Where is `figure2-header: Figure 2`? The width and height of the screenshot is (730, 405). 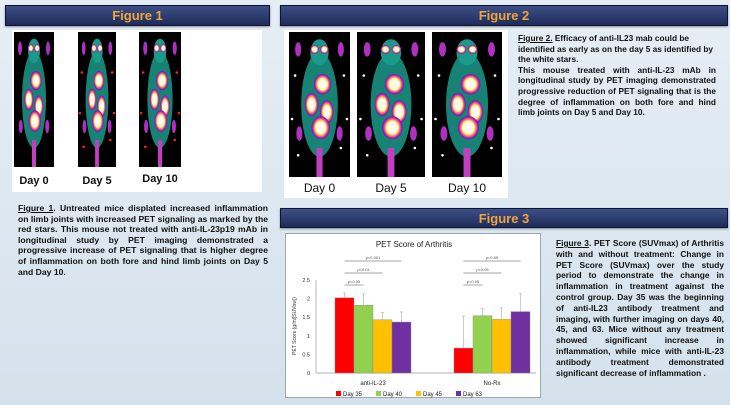 figure2-header: Figure 2 is located at coordinates (504, 15).